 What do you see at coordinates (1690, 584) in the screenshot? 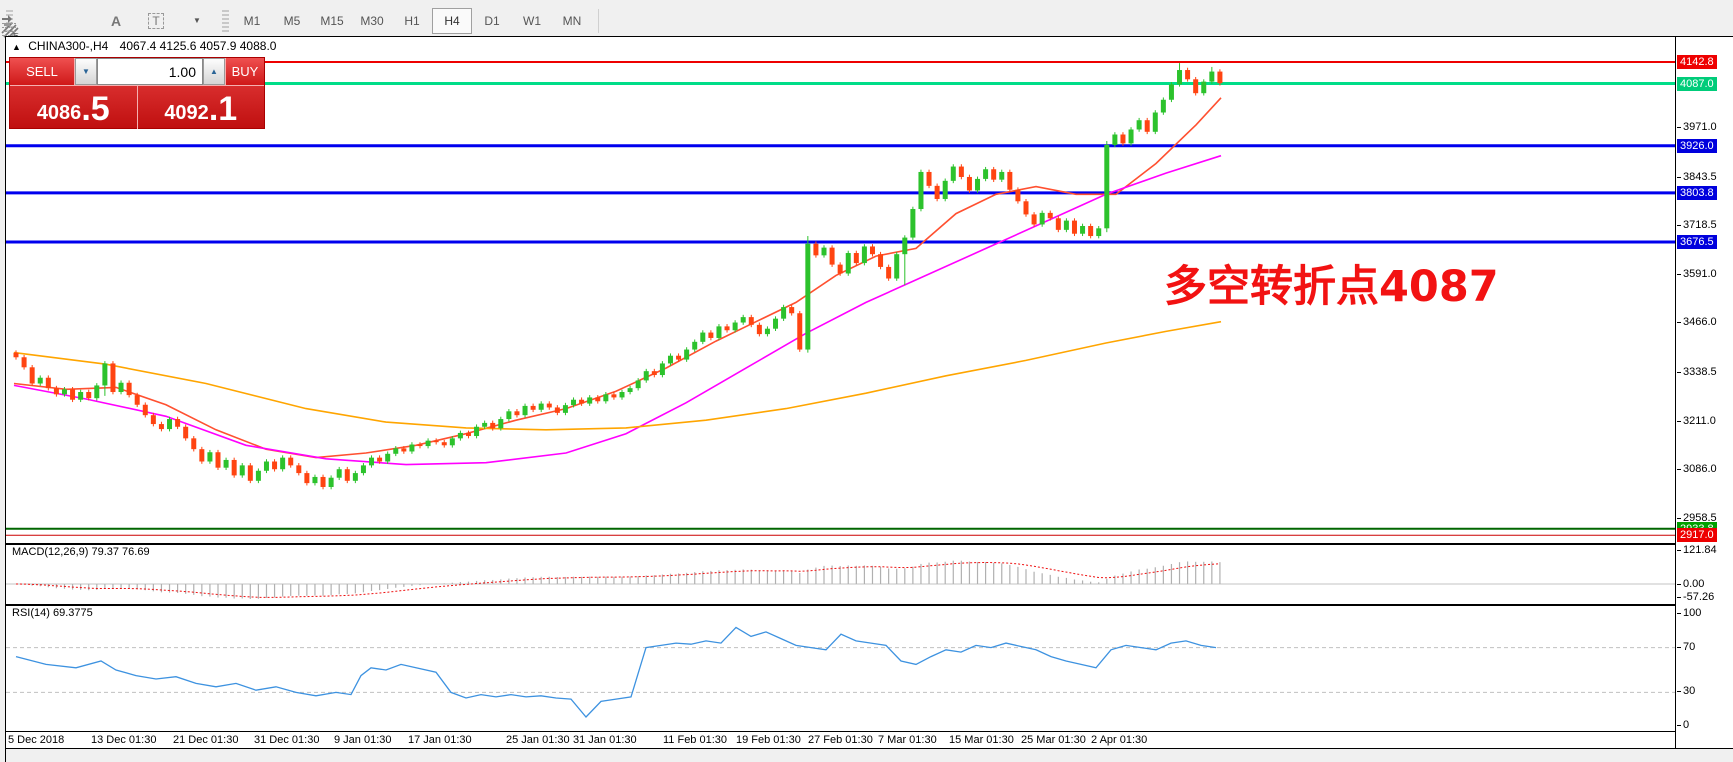
I see `macd-tick-label: 0.00` at bounding box center [1690, 584].